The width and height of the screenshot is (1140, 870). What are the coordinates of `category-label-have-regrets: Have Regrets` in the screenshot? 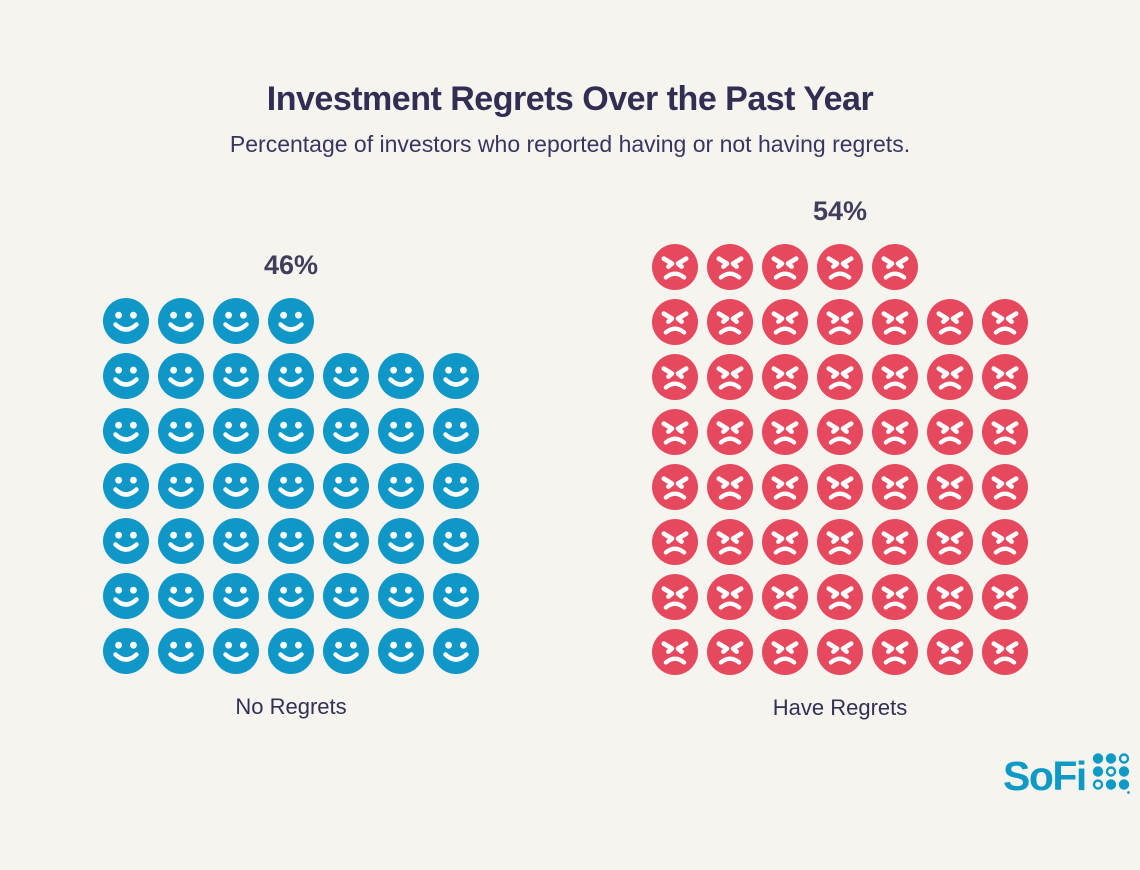 It's located at (840, 707).